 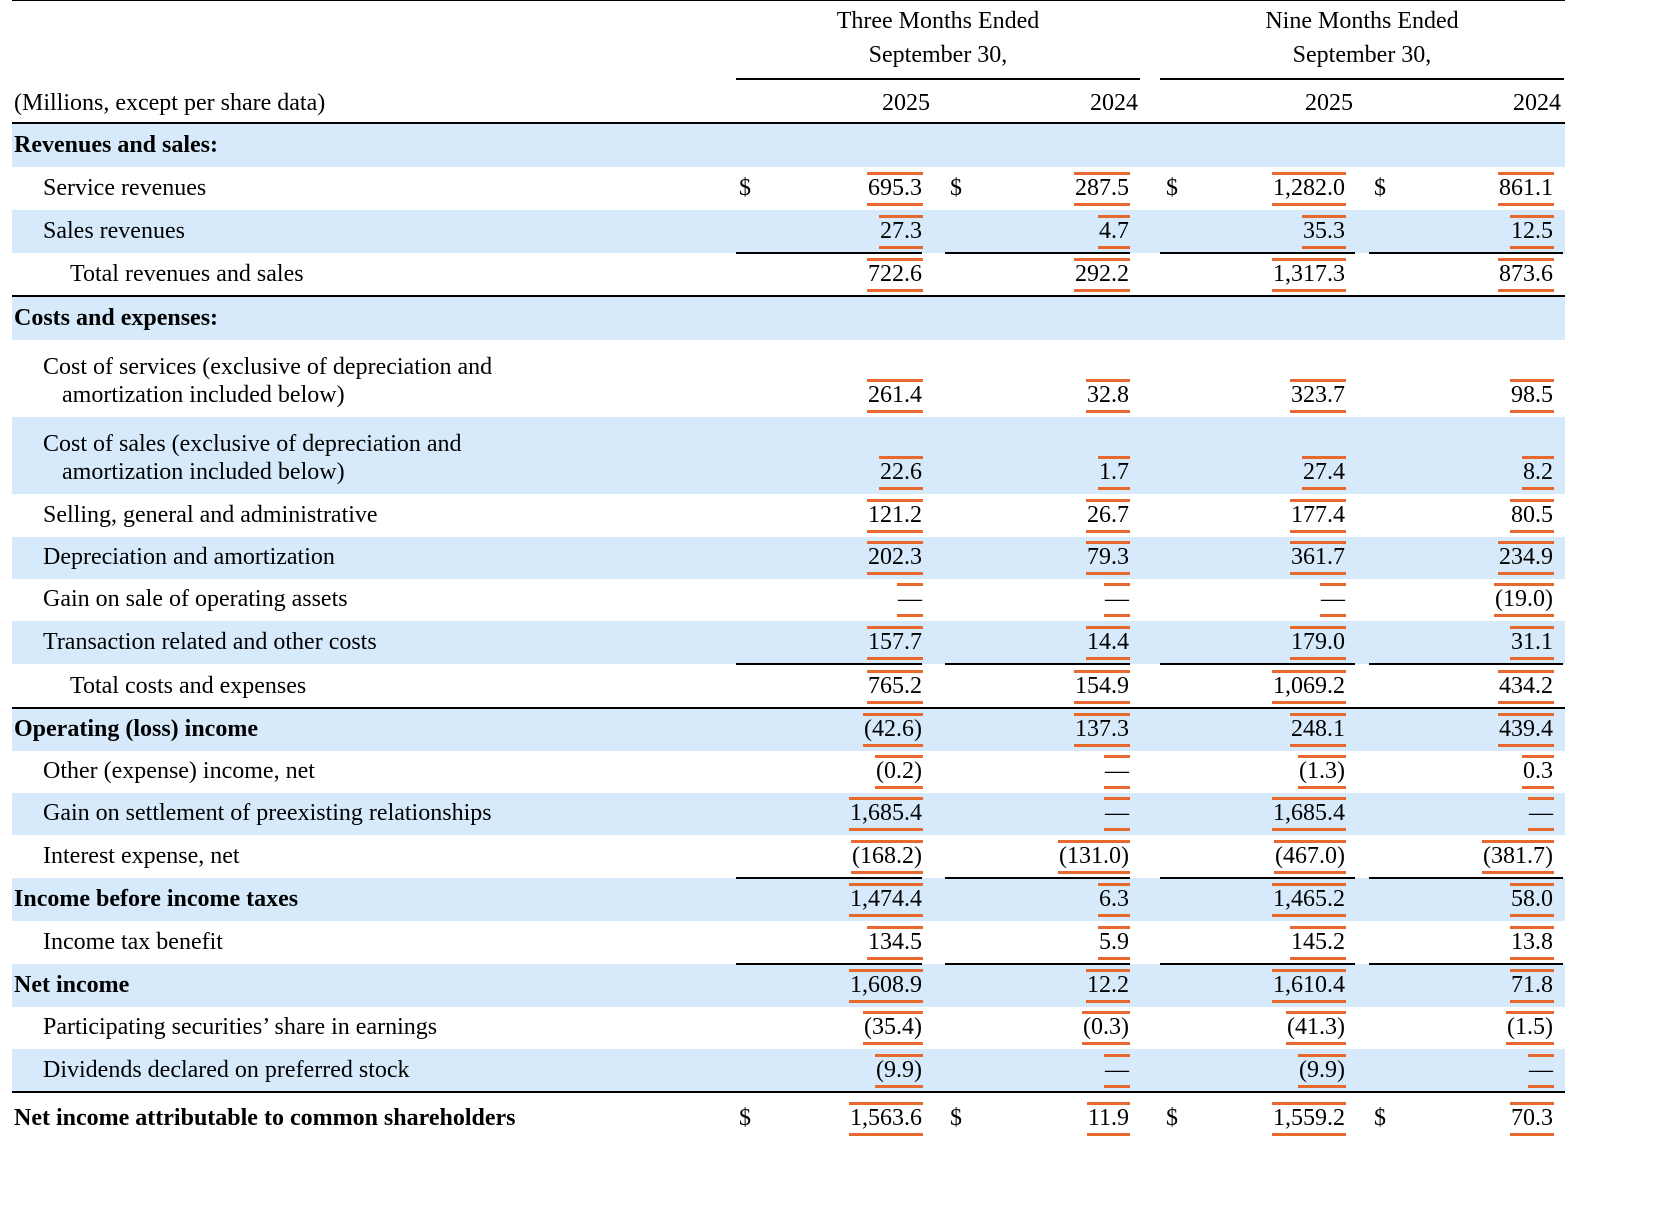 What do you see at coordinates (895, 396) in the screenshot?
I see `value-cell: 261.4` at bounding box center [895, 396].